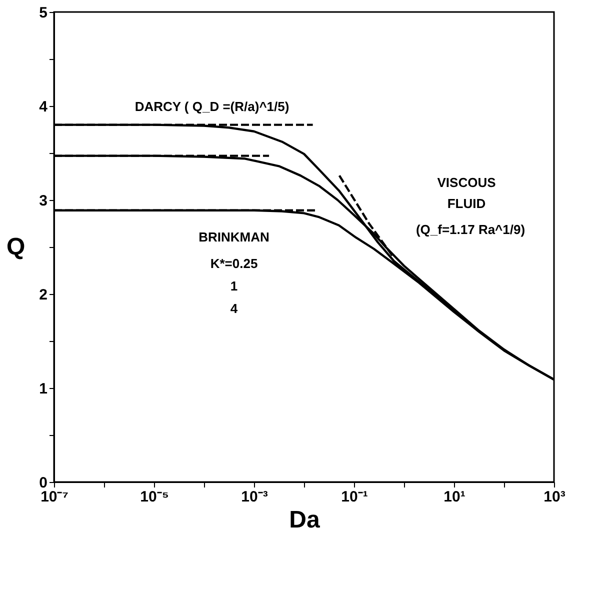  Describe the element at coordinates (154, 497) in the screenshot. I see `x-tick-label: 10⁻⁵` at that location.